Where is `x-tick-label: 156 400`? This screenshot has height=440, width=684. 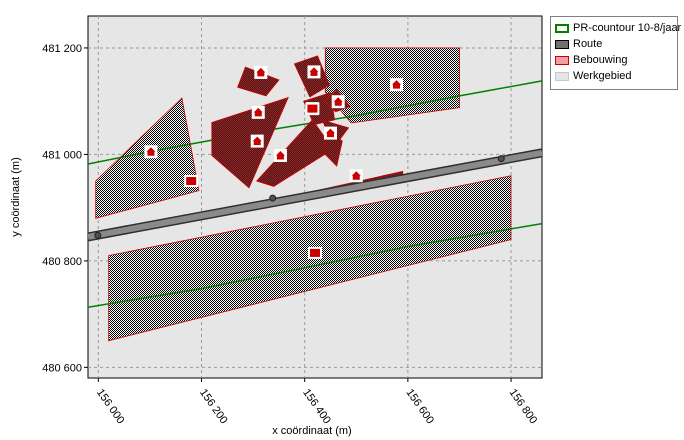 x-tick-label: 156 400 is located at coordinates (316, 406).